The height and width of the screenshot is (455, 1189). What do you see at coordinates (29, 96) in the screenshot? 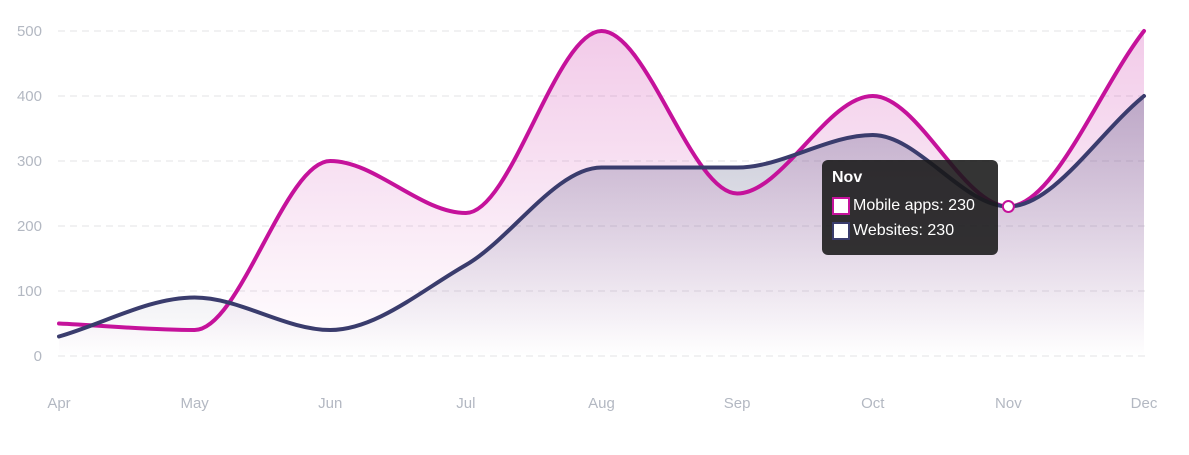
I see `y-tick-label: 400` at bounding box center [29, 96].